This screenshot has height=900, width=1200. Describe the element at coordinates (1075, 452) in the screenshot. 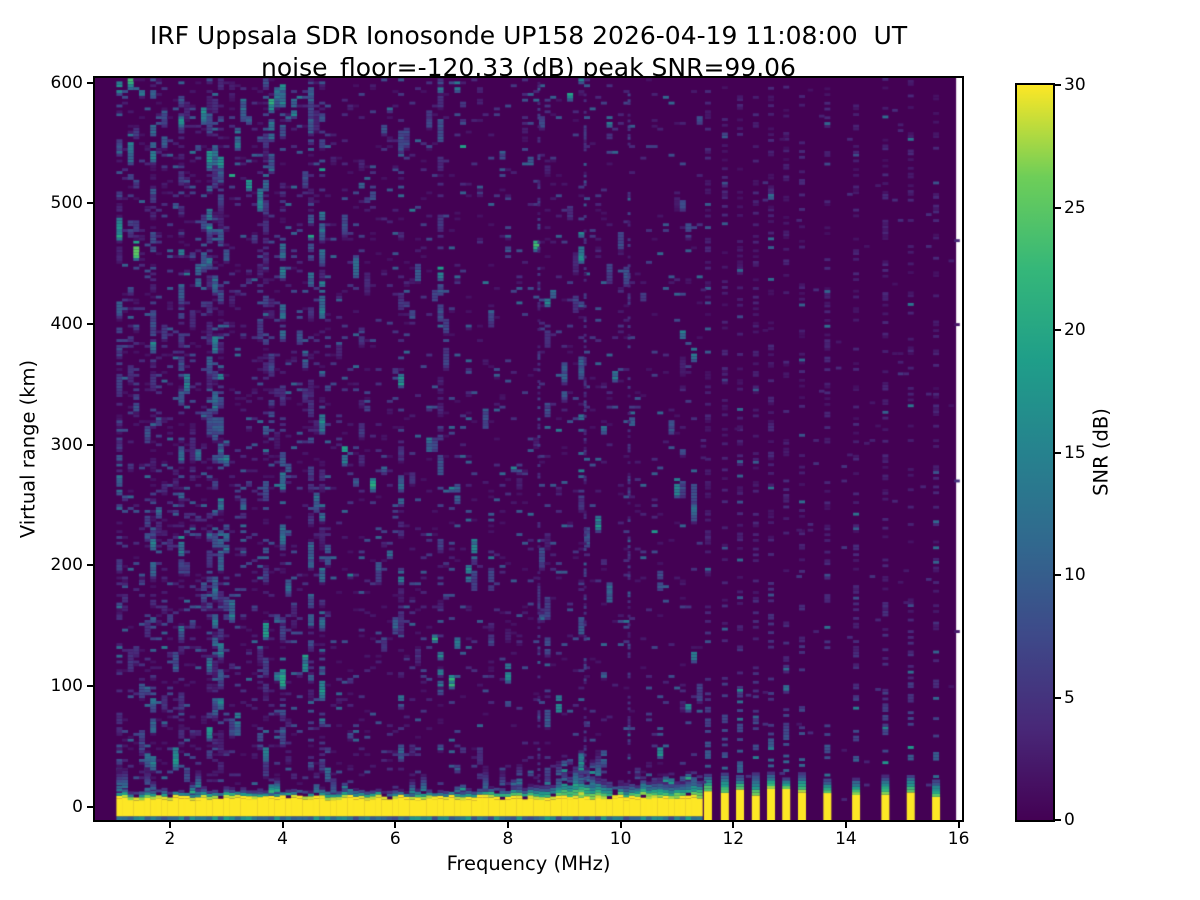

I see `colorbar-tick-label: 15` at that location.